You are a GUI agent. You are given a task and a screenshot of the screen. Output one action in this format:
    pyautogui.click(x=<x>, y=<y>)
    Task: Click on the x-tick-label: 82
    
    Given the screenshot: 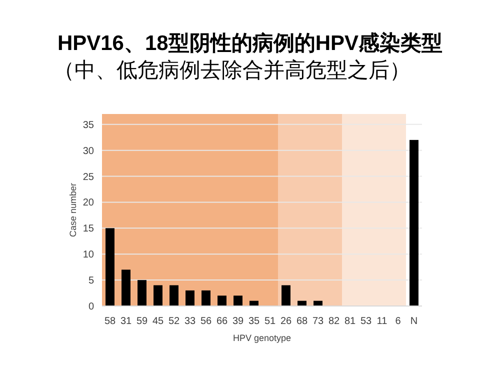 What is the action you would take?
    pyautogui.click(x=334, y=321)
    